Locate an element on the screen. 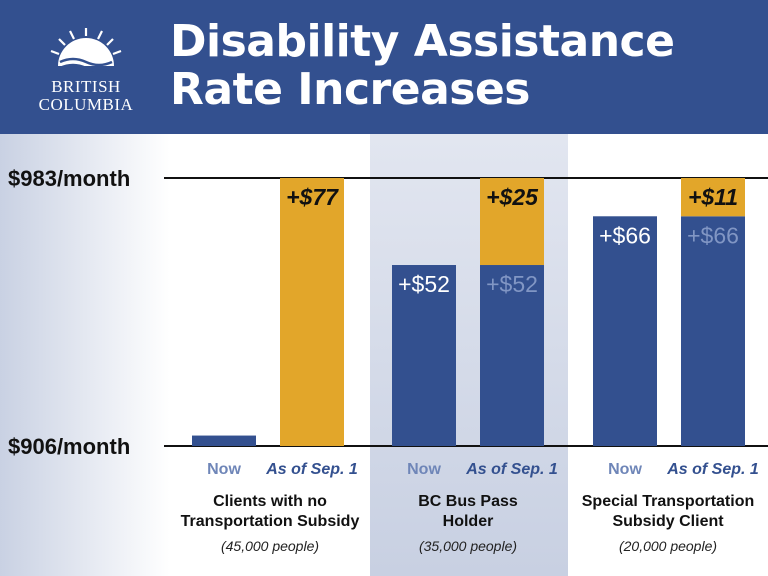 This screenshot has width=768, height=576. y-tick-label: $906/month is located at coordinates (69, 446).